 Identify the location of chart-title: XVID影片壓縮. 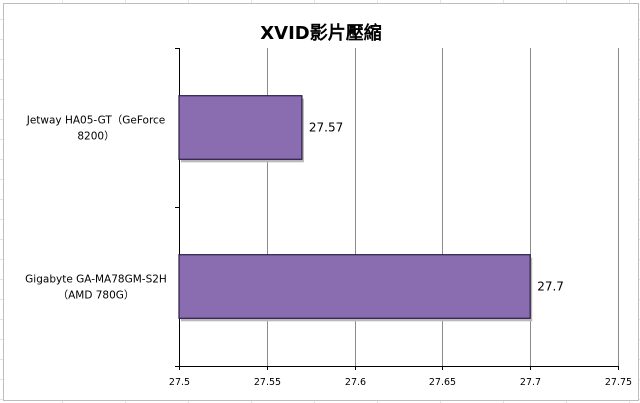
(320, 33).